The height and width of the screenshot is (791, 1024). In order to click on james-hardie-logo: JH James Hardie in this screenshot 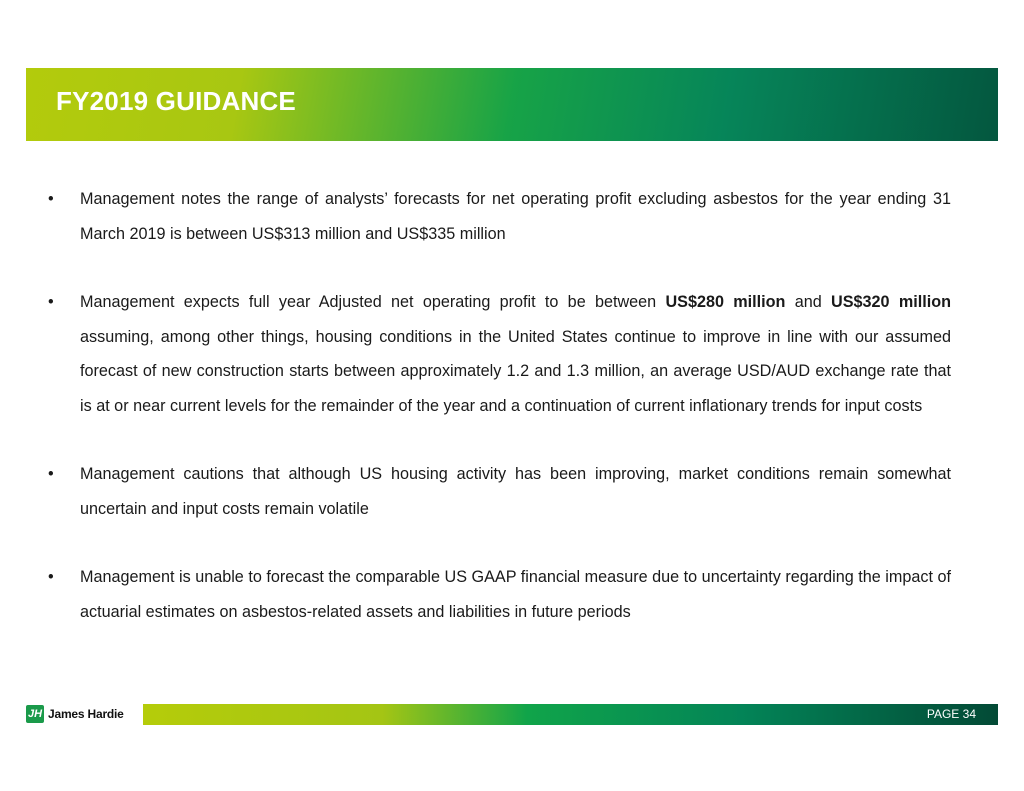, I will do `click(75, 714)`.